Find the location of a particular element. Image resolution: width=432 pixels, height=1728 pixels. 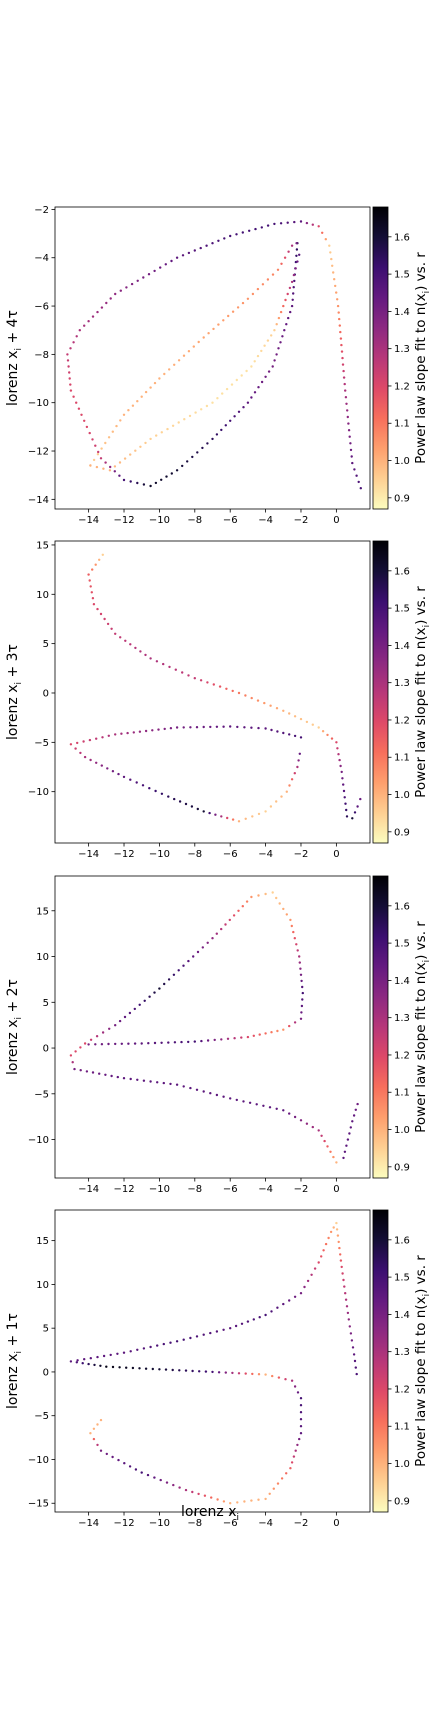

x-tick-label: −2 is located at coordinates (301, 520).